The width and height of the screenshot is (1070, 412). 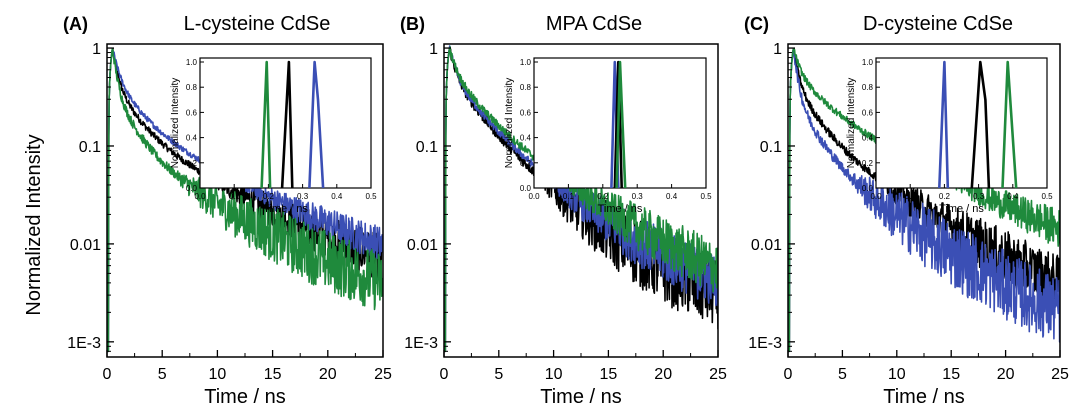 What do you see at coordinates (412, 24) in the screenshot?
I see `panel-letter: (B)` at bounding box center [412, 24].